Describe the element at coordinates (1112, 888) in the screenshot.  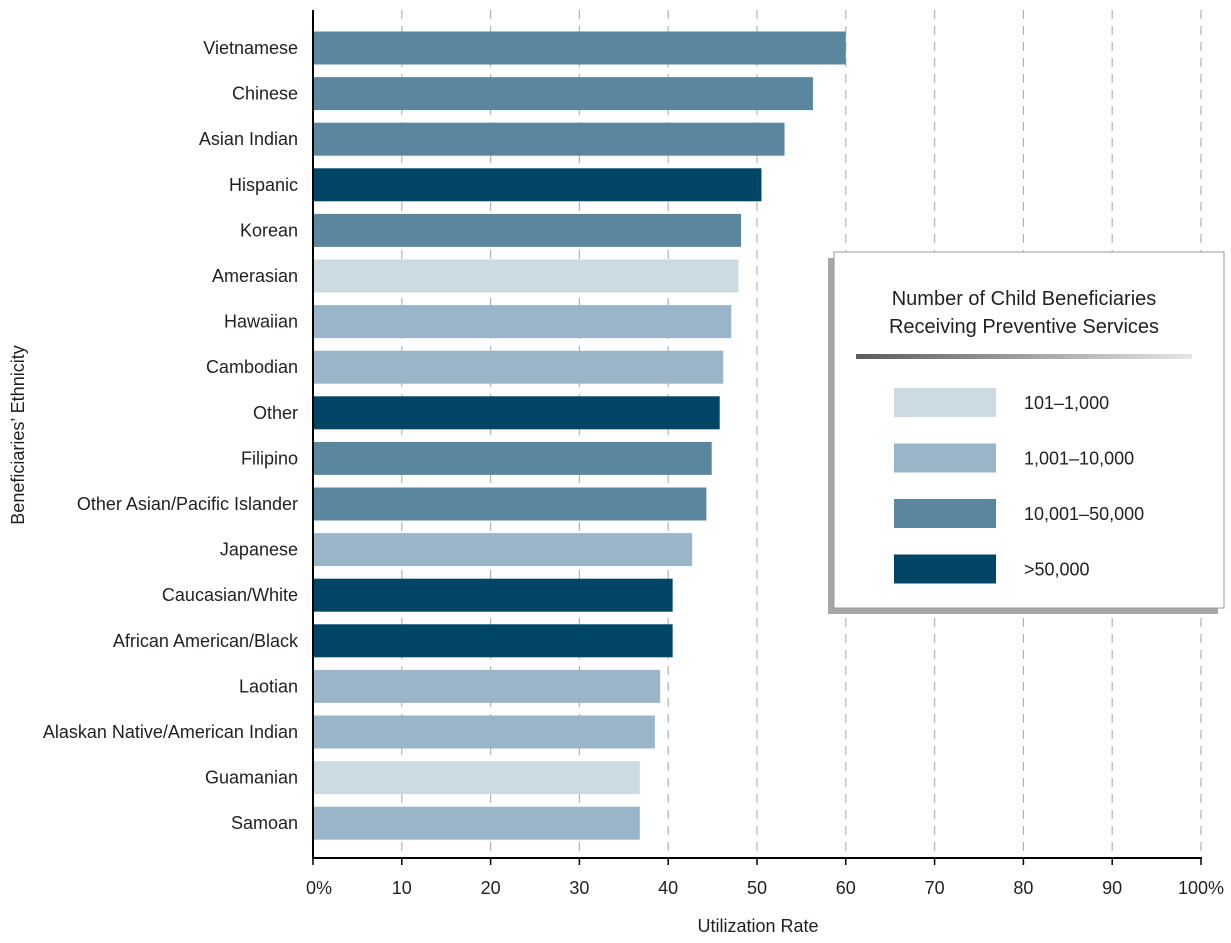
I see `x-tick-label: 90` at that location.